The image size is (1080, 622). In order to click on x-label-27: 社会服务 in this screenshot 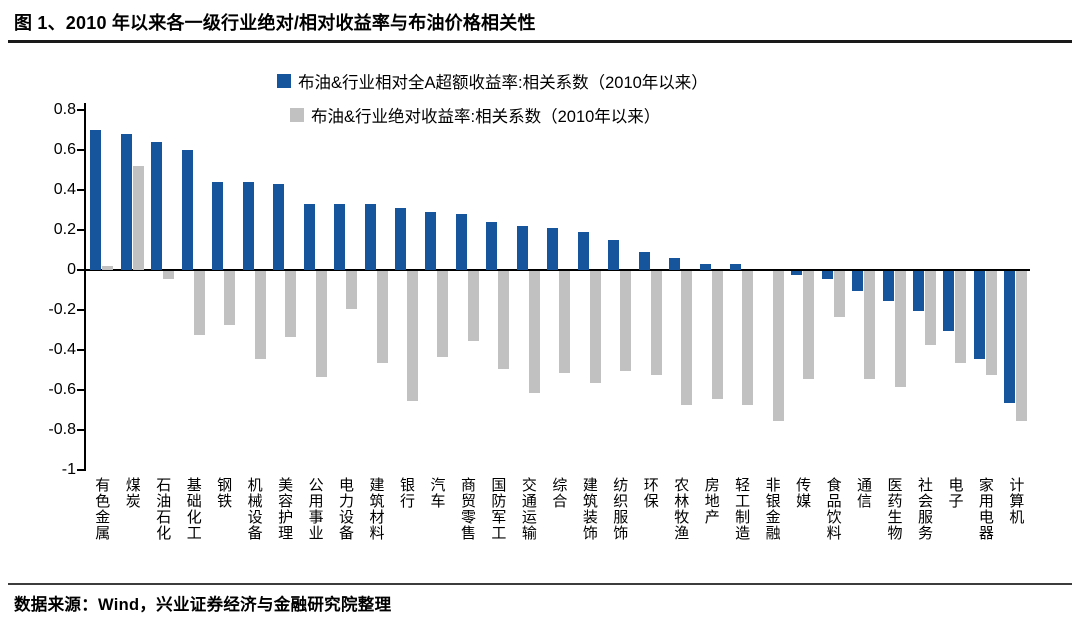, I will do `click(924, 509)`.